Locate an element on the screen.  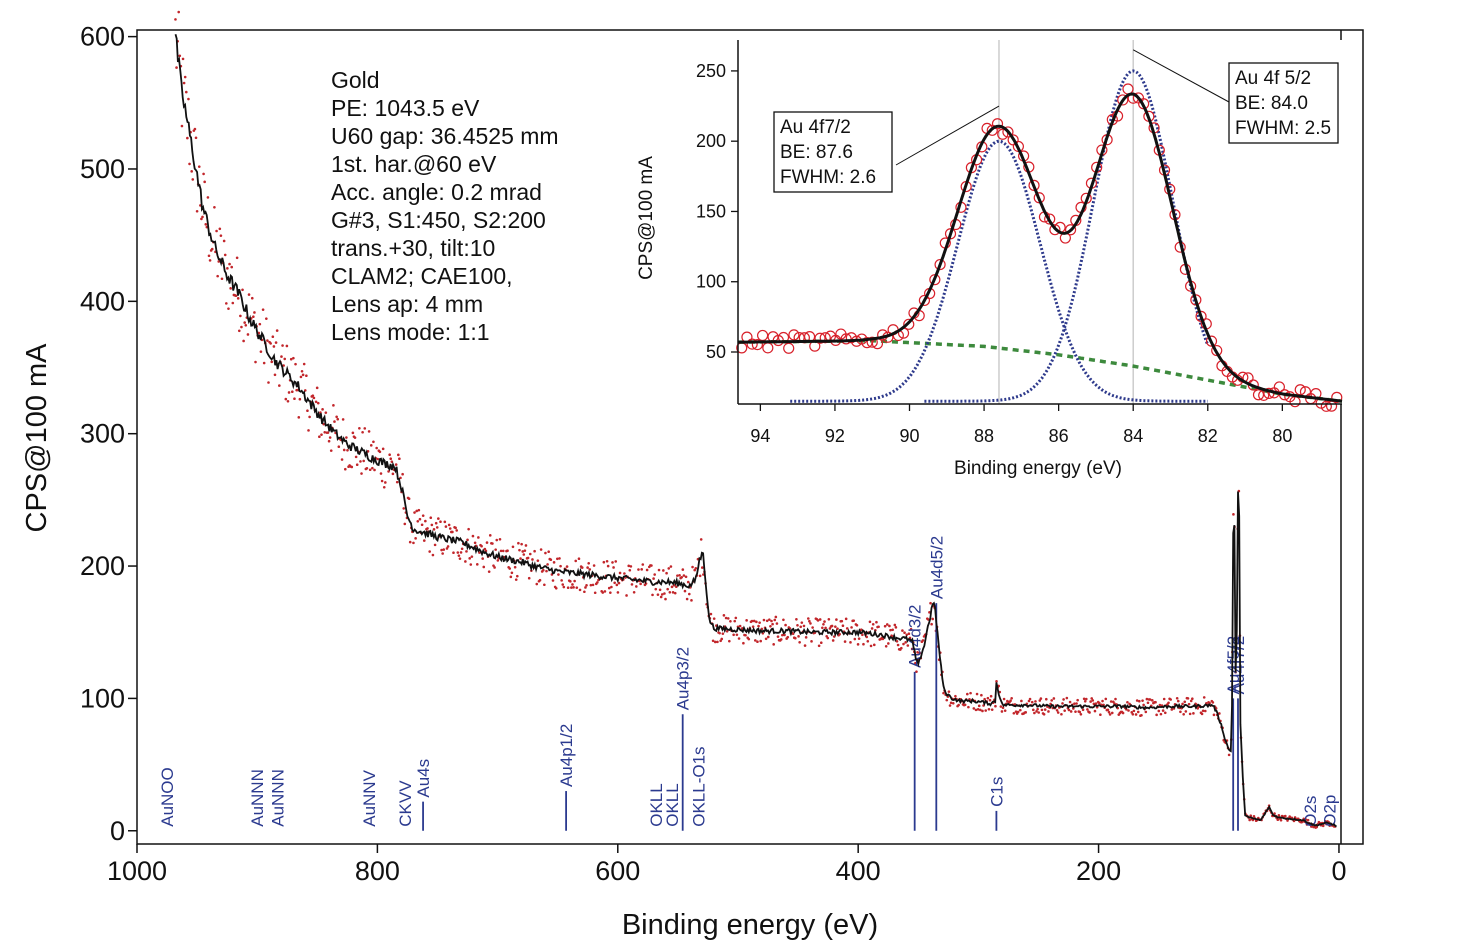
inset-fit-envelope is located at coordinates (1040, 247).